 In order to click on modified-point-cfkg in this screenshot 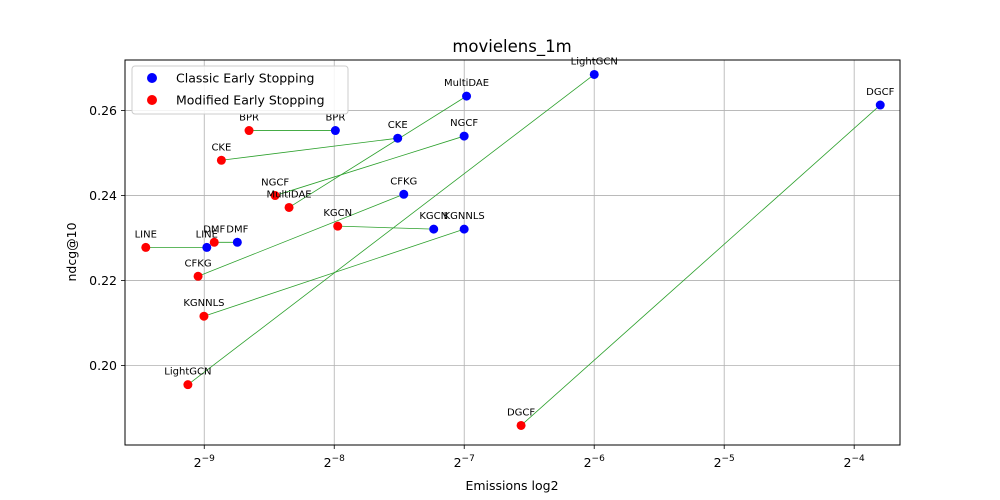, I will do `click(198, 276)`.